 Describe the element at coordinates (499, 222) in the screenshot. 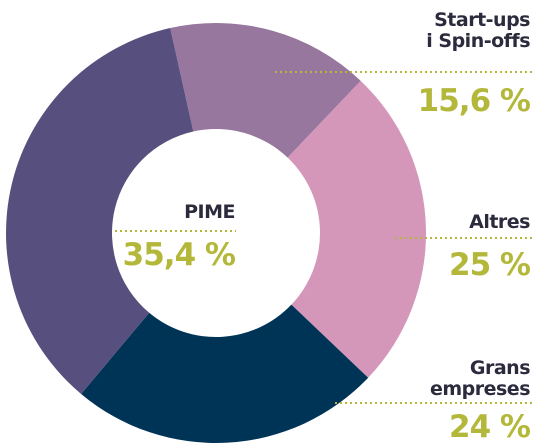

I see `segment-label: Altres` at that location.